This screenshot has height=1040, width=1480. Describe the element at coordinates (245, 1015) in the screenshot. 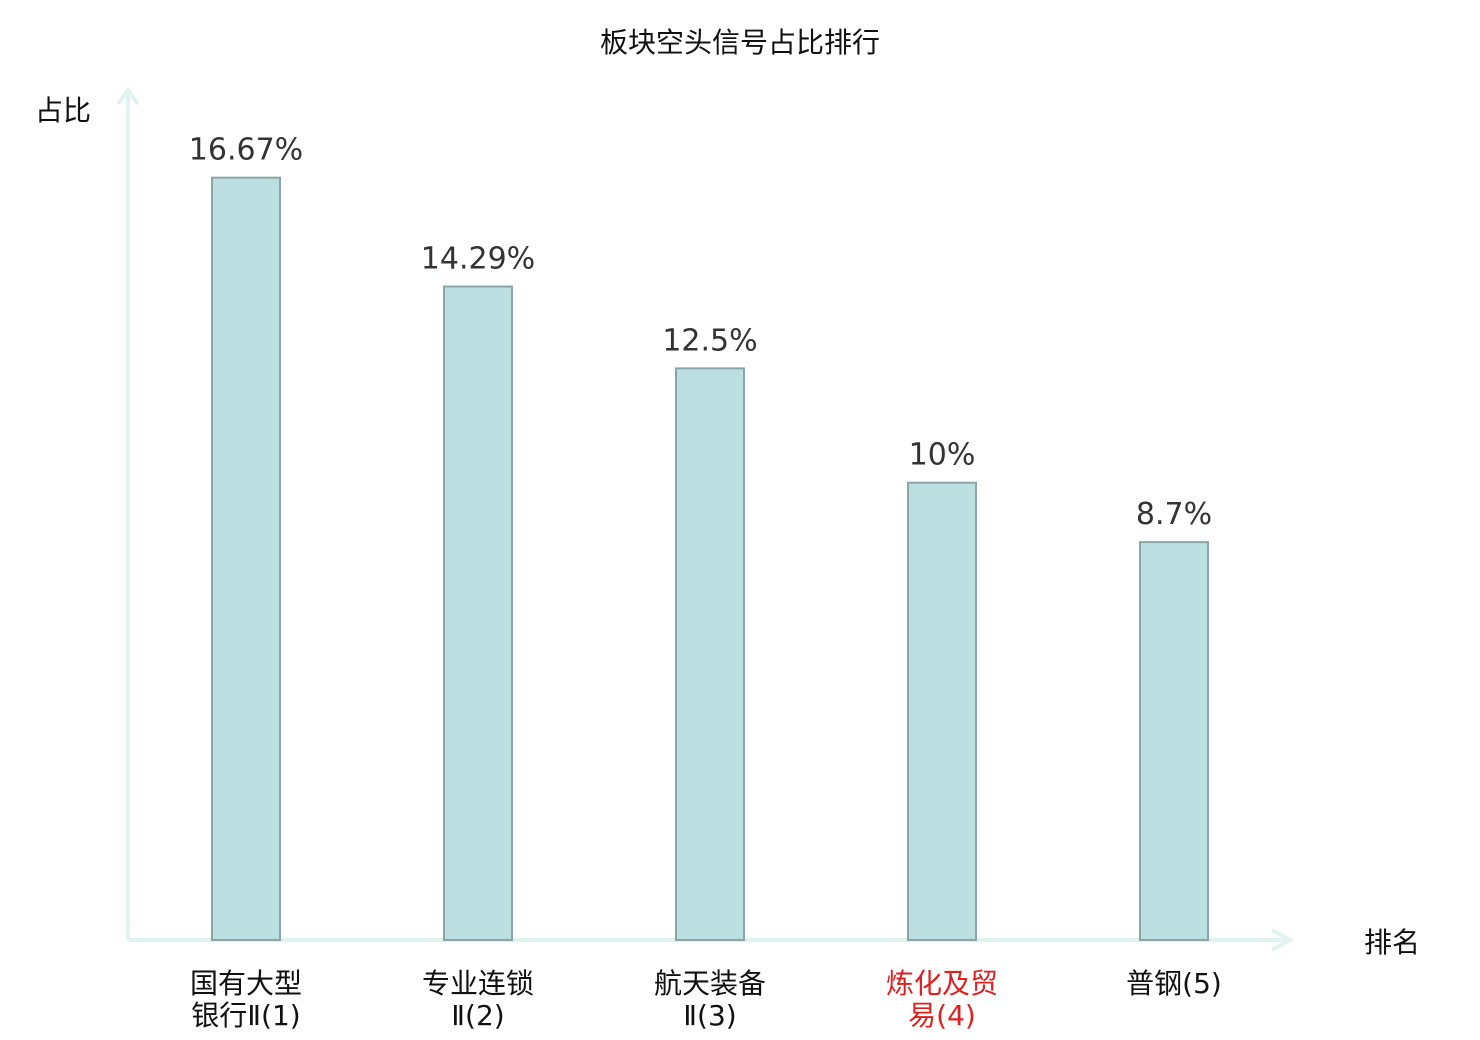

I see `category-label-1-line2: 银行Ⅱ(1)` at that location.